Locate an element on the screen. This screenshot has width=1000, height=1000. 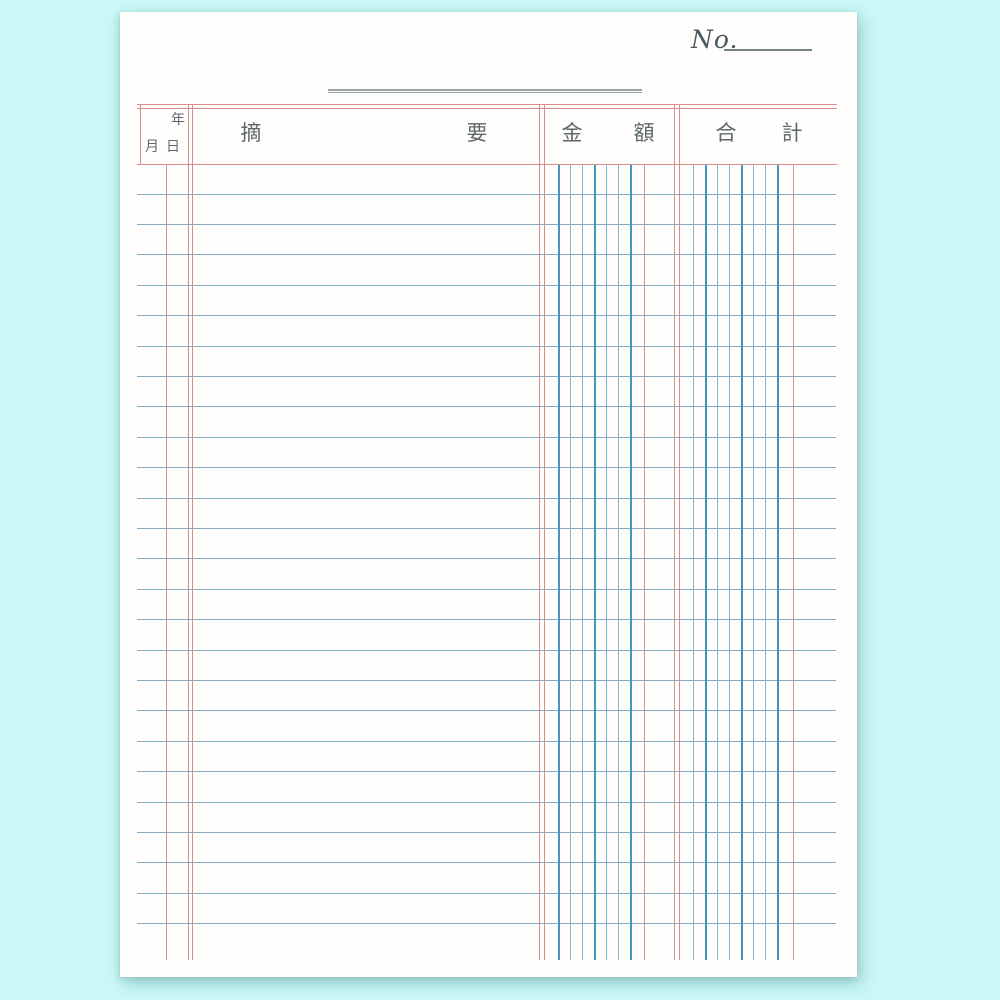
header-summary-char2: 要 is located at coordinates (477, 133).